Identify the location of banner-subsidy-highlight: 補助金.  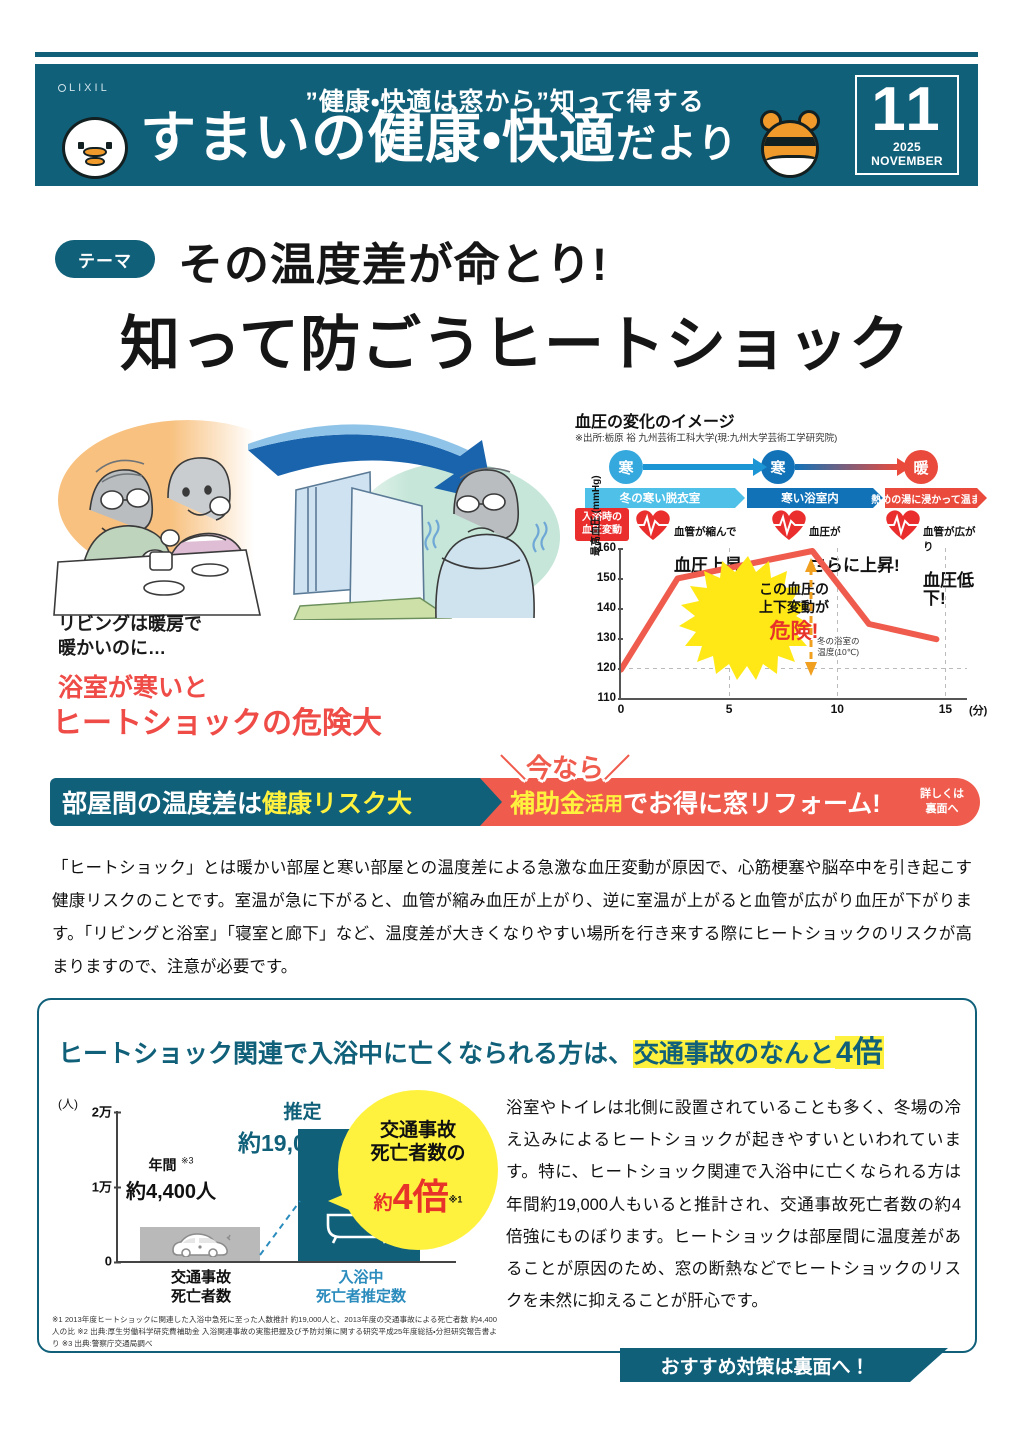
(548, 804).